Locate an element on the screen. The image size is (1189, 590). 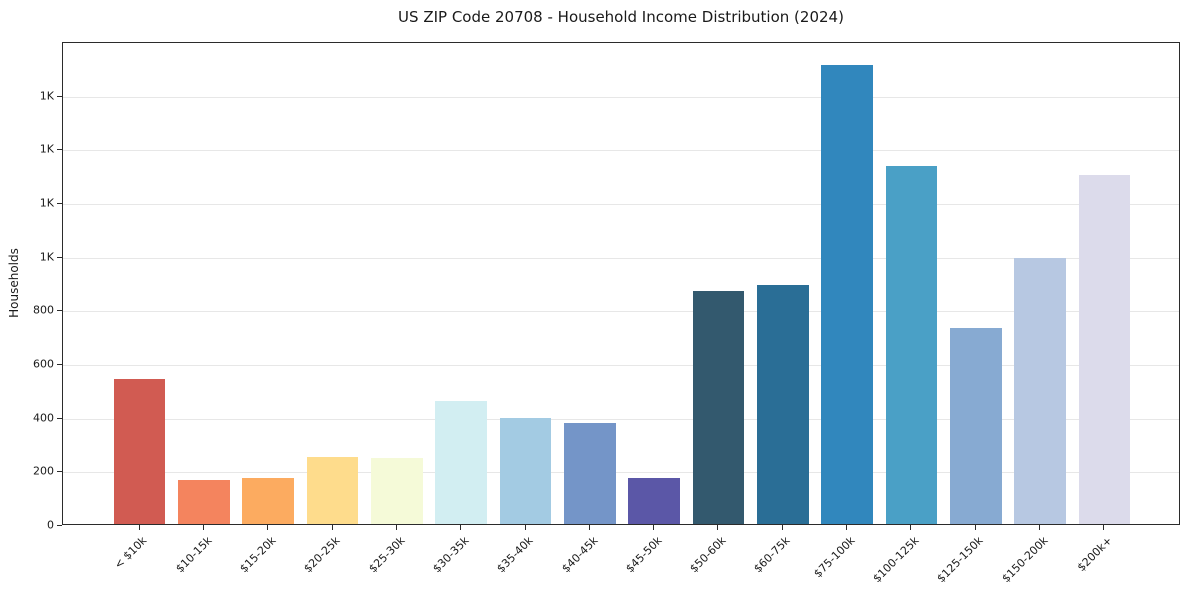
x-tick-label: $35-40k is located at coordinates (515, 555).